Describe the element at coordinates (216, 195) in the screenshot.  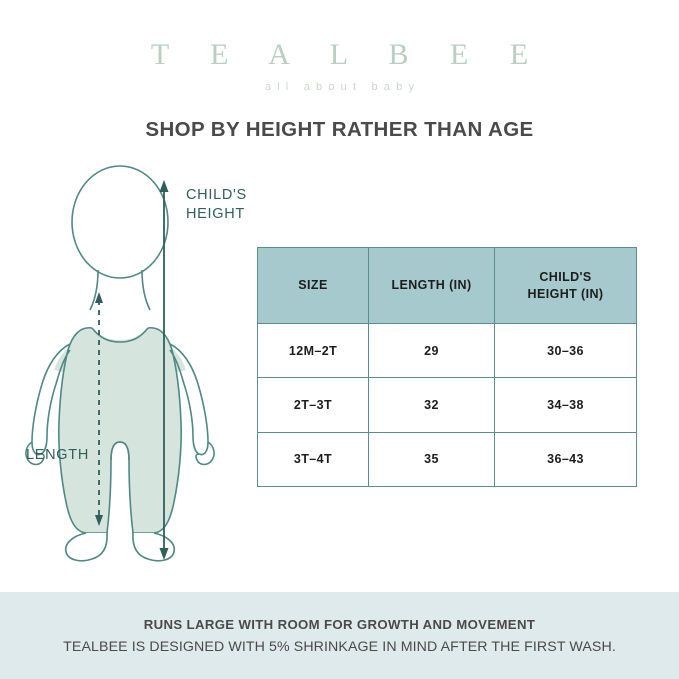
I see `child-height-label-line1: CHILD'S` at that location.